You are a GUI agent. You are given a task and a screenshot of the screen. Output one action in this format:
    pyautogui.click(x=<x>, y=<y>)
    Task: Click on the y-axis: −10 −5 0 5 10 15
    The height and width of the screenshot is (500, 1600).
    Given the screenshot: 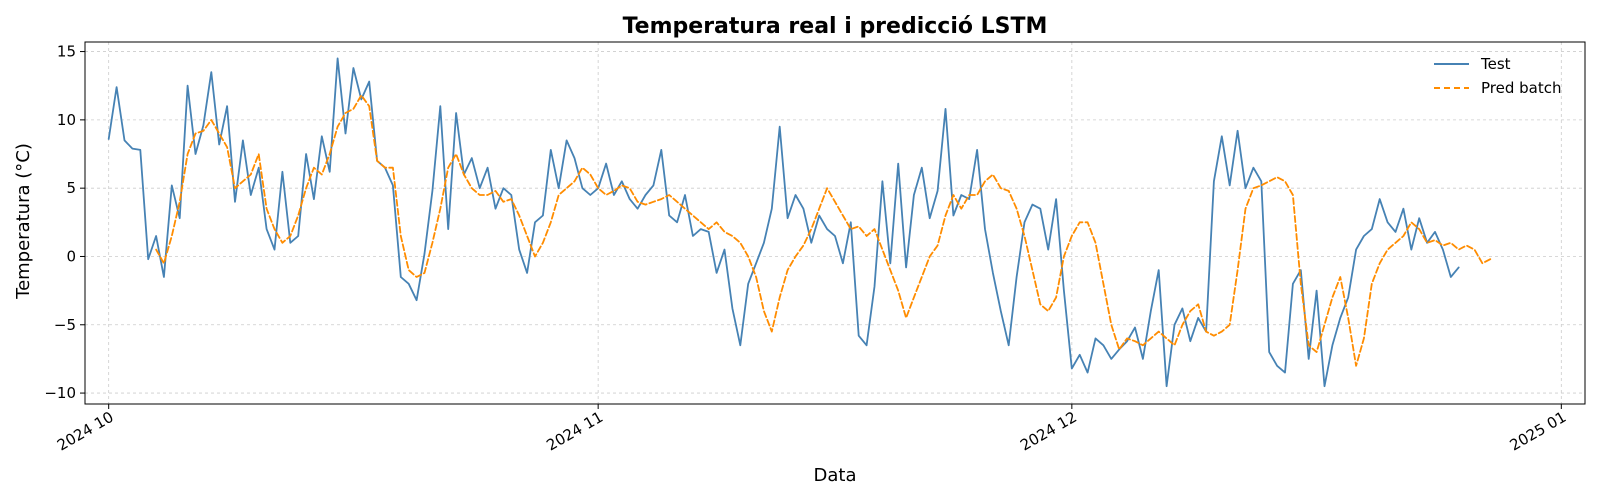 What is the action you would take?
    pyautogui.click(x=64, y=222)
    